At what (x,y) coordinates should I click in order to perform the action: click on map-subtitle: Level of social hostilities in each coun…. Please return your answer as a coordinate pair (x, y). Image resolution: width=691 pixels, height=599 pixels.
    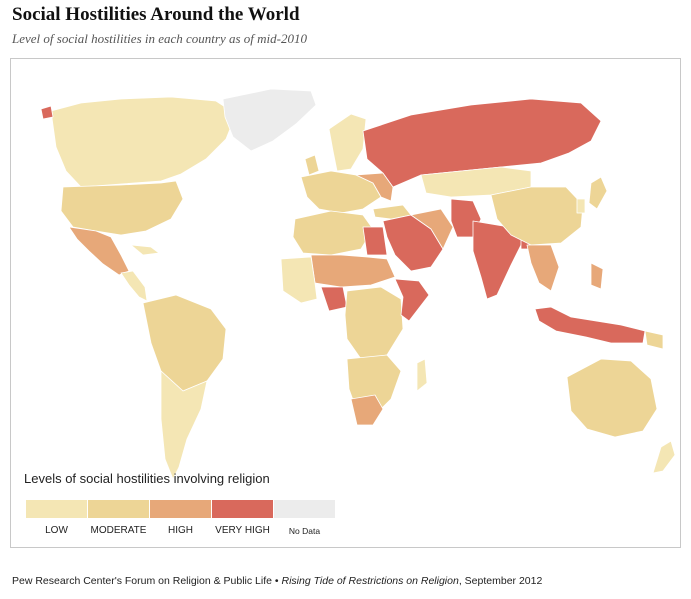
    Looking at the image, I should click on (159, 38).